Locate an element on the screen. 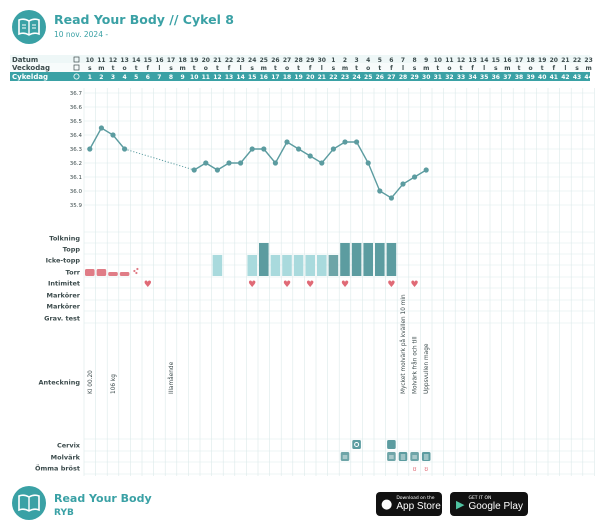 The image size is (600, 529). google-play-badge: ▶ GET IT ON Google Play is located at coordinates (489, 504).